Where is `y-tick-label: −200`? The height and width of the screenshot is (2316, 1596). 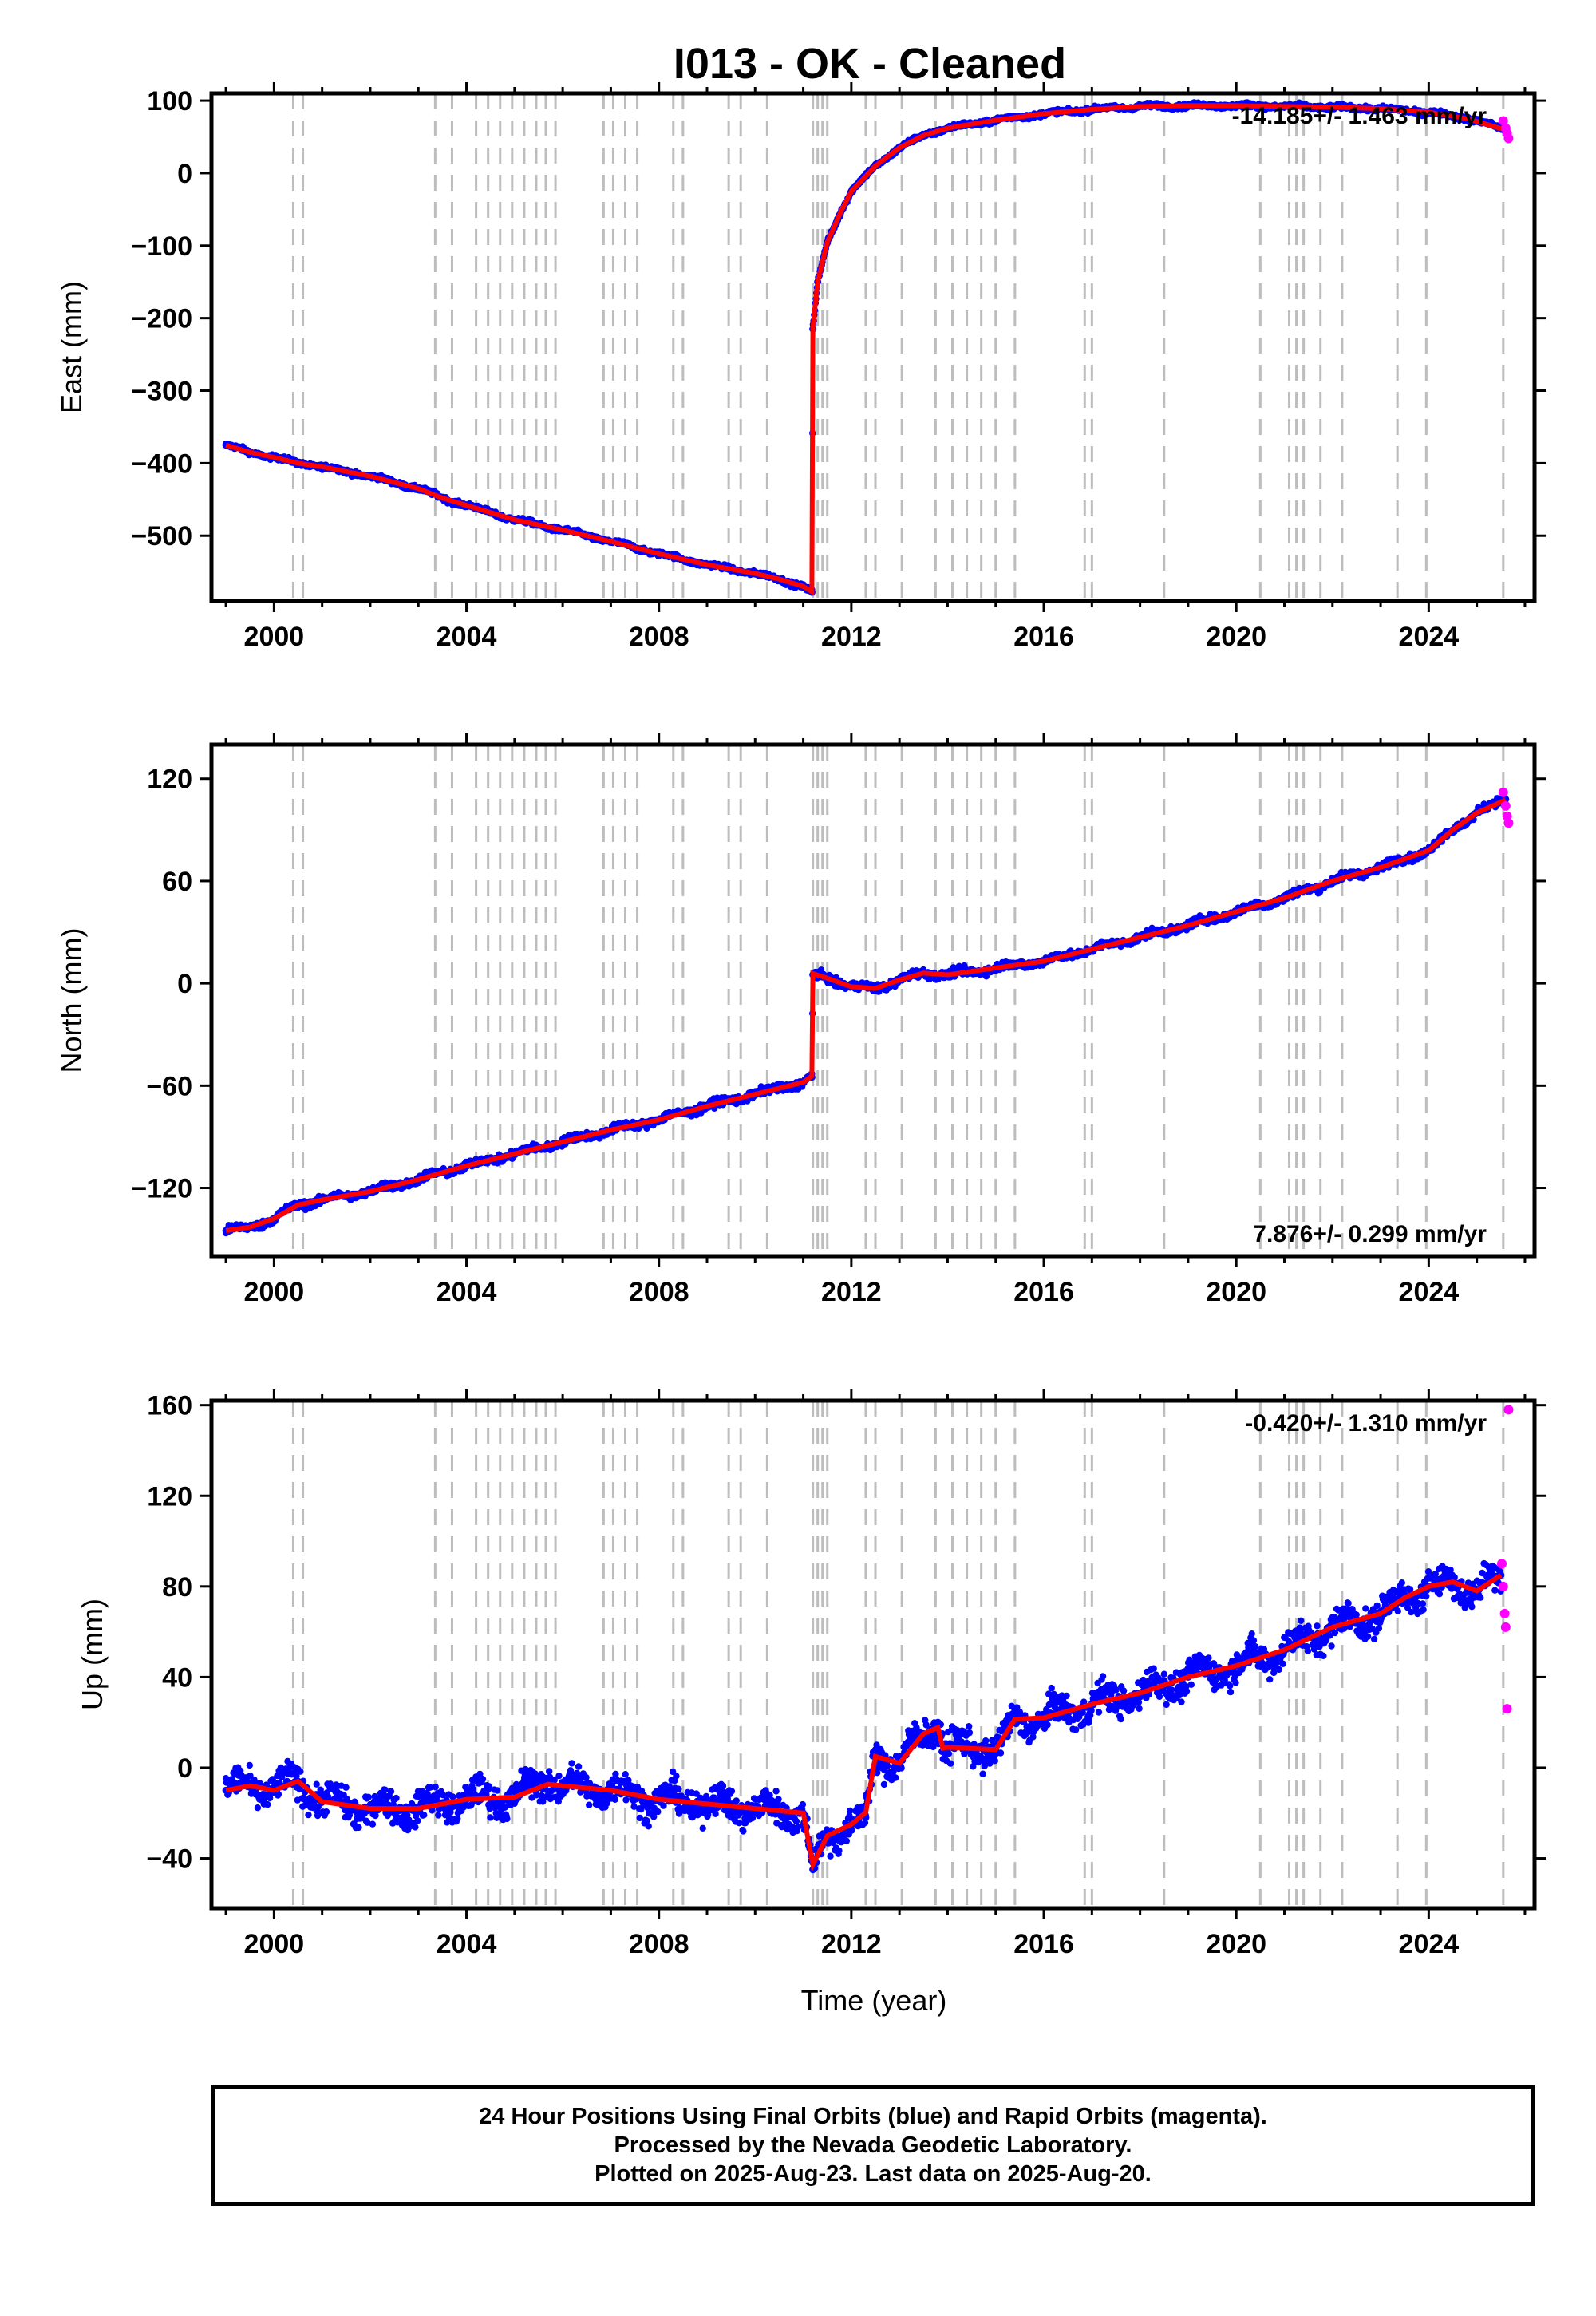
y-tick-label: −200 is located at coordinates (161, 319).